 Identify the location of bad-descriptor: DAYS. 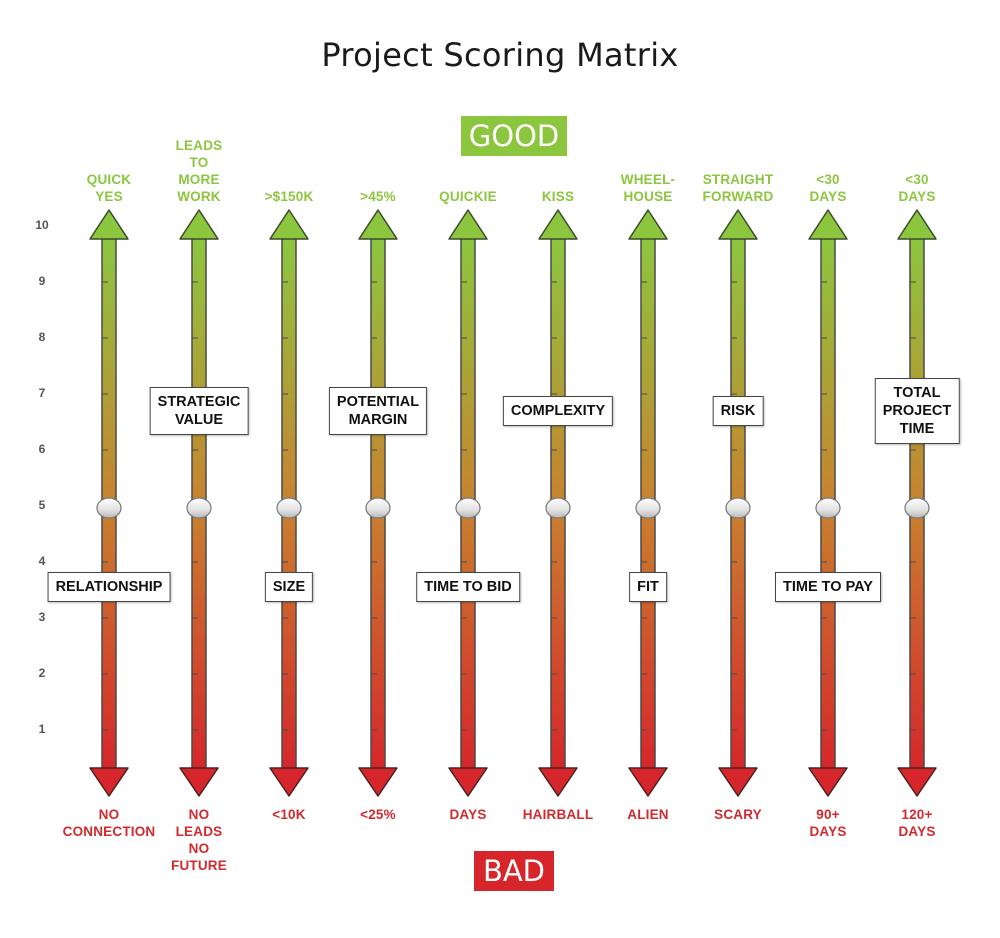
(468, 814).